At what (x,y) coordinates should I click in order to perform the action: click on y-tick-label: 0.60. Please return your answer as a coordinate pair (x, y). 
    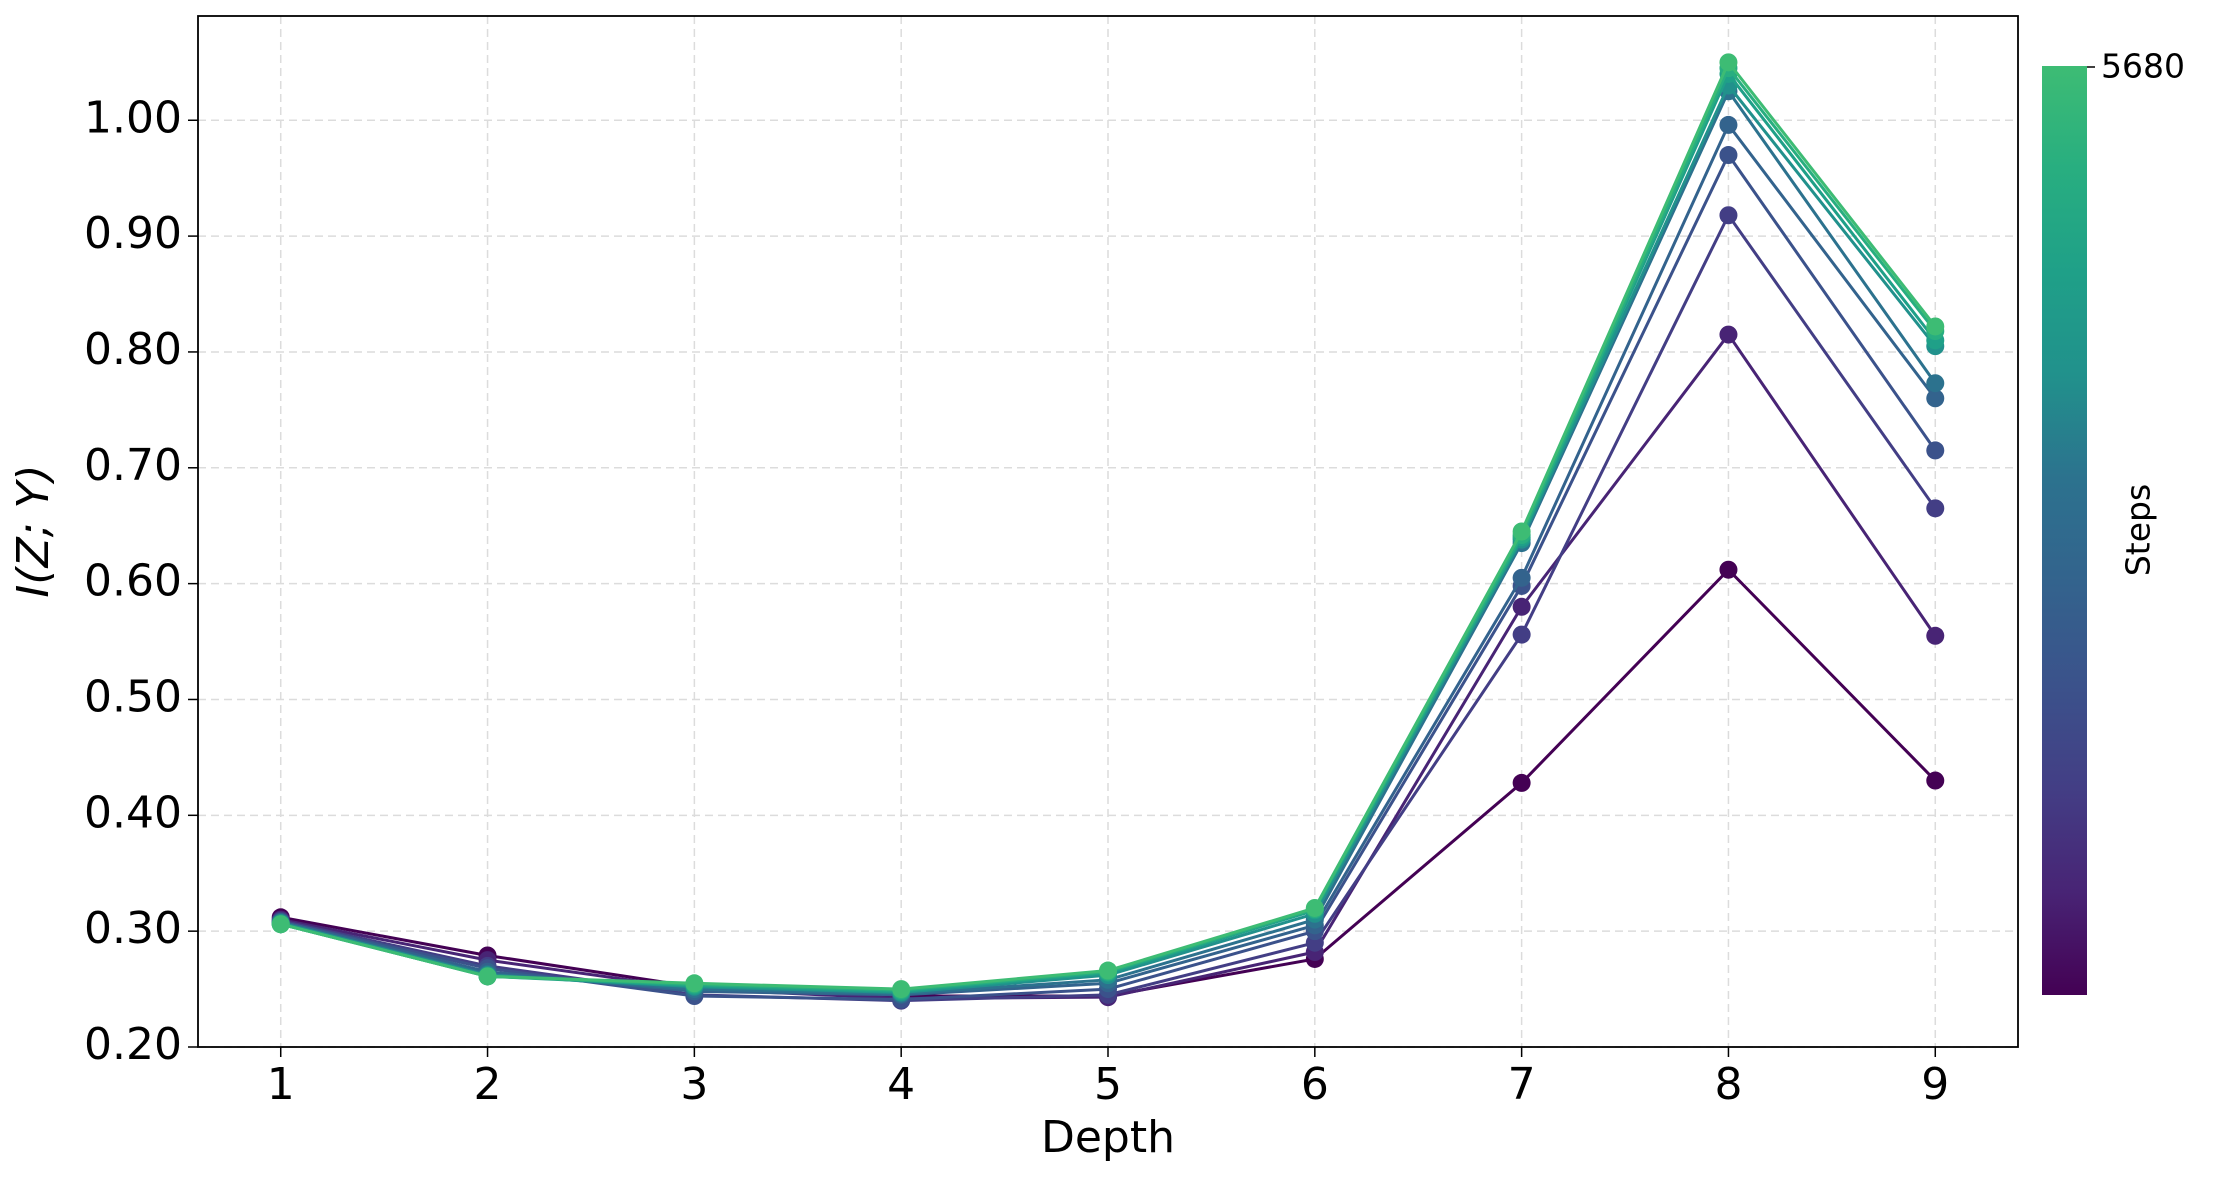
    Looking at the image, I should click on (133, 581).